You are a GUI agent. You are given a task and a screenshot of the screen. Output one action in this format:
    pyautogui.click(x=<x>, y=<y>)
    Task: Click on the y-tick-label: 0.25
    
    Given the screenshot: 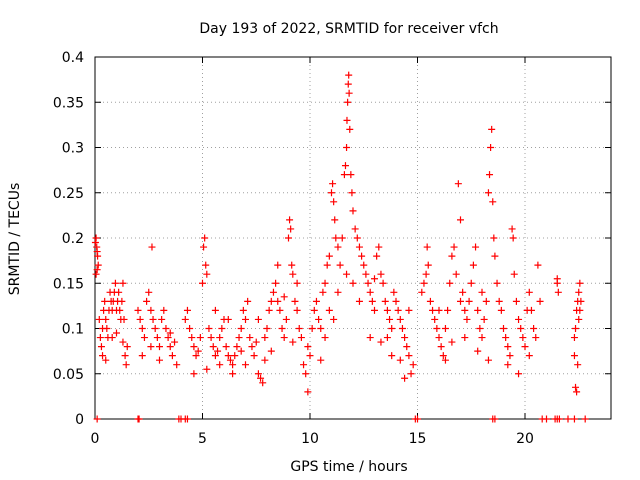 What is the action you would take?
    pyautogui.click(x=68, y=194)
    